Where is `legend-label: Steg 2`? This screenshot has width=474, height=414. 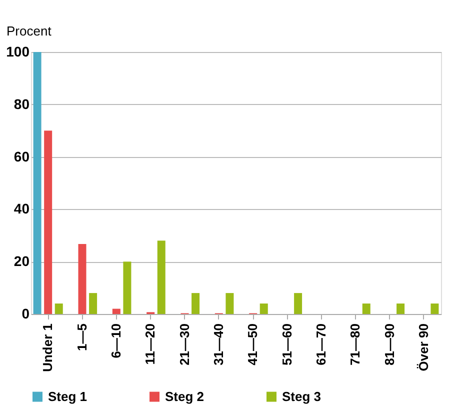
legend-label: Steg 2 is located at coordinates (184, 396).